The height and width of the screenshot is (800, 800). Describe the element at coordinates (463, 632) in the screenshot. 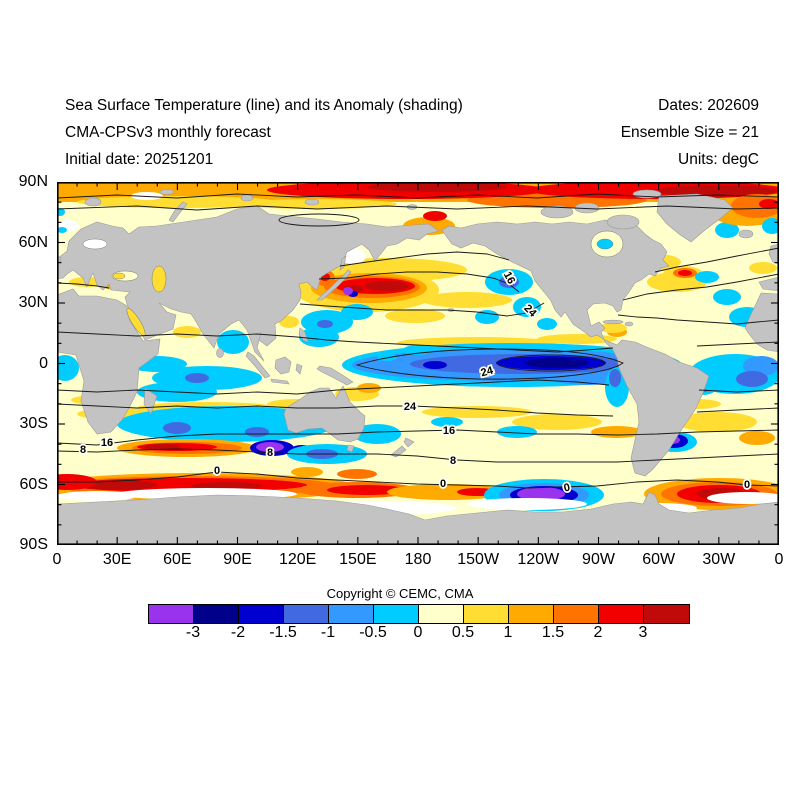

I see `colorbar-tick-label: 0.5` at that location.